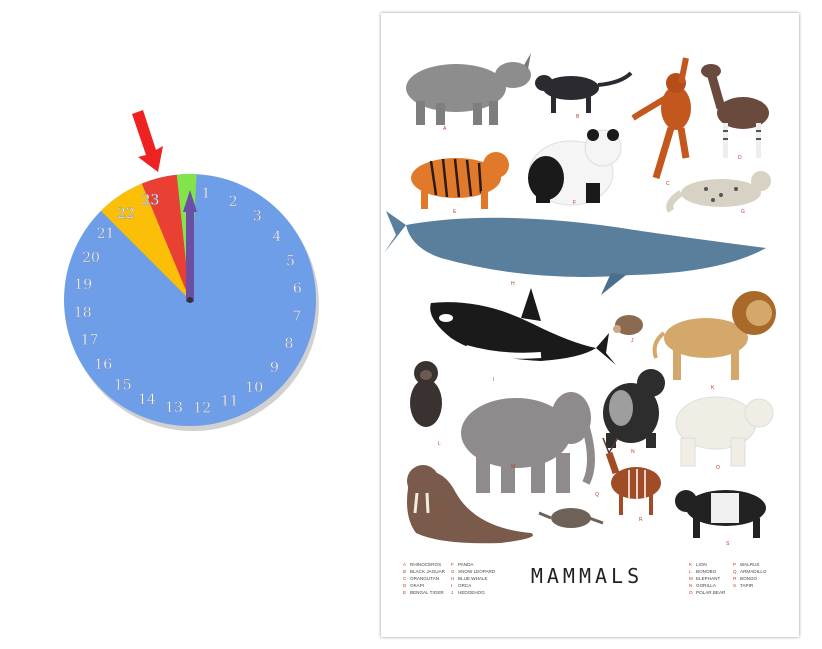 Image resolution: width=822 pixels, height=649 pixels. I want to click on animal-letter: G, so click(743, 212).